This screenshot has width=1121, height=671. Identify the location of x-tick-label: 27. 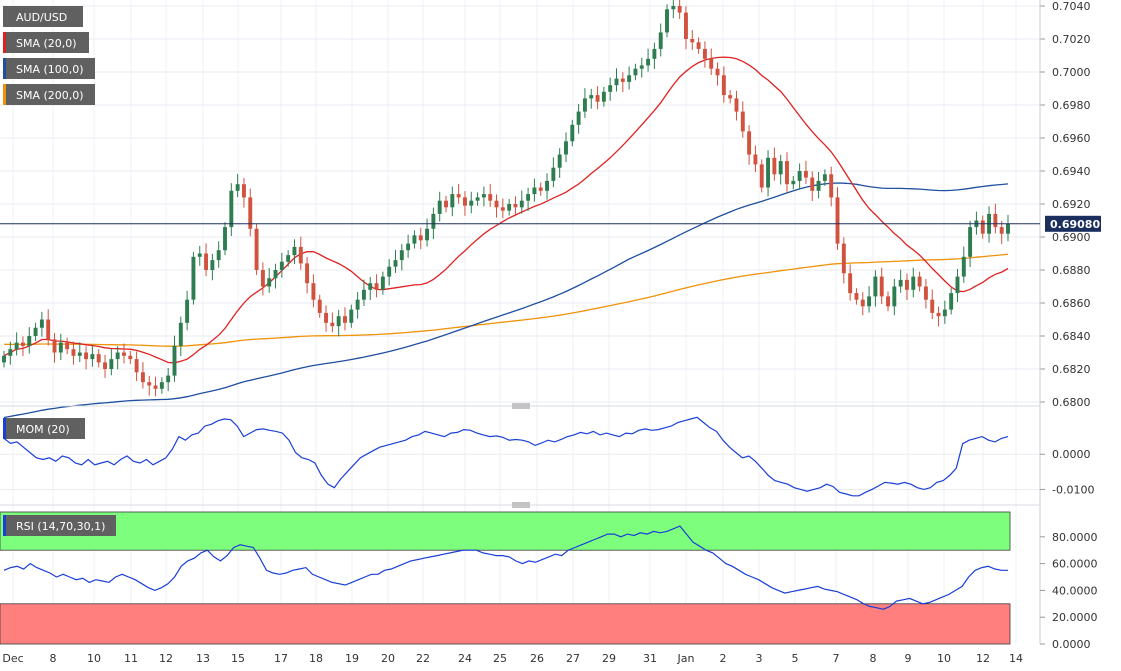
(573, 658).